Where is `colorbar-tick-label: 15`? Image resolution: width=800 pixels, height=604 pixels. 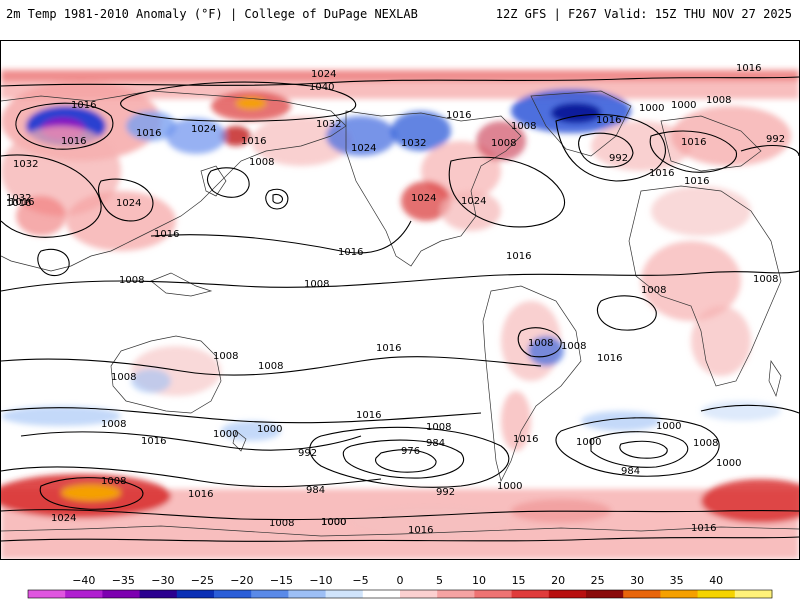
colorbar-tick-label: 15 is located at coordinates (519, 580).